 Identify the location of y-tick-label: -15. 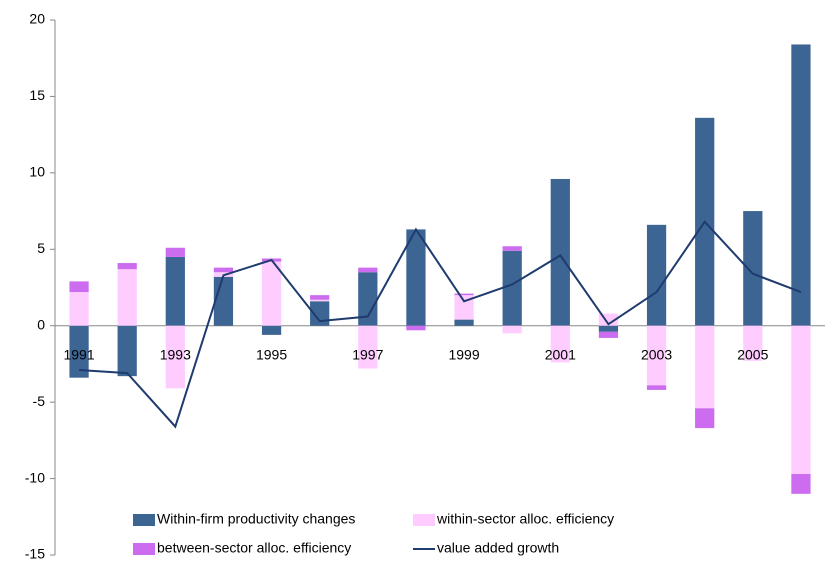
(35, 554).